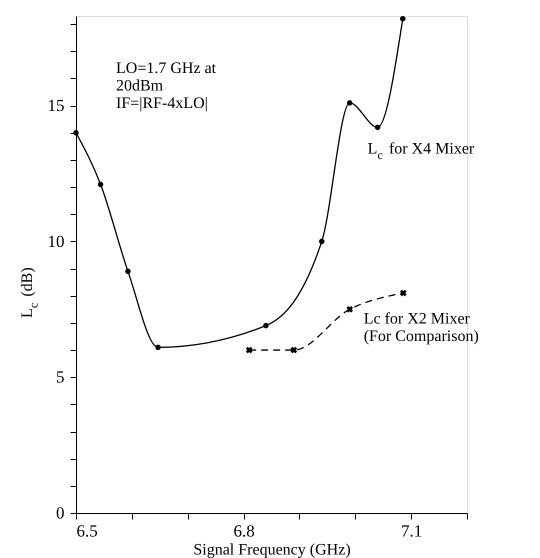 The width and height of the screenshot is (540, 558). Describe the element at coordinates (87, 531) in the screenshot. I see `x-tick-label: 6.5` at that location.